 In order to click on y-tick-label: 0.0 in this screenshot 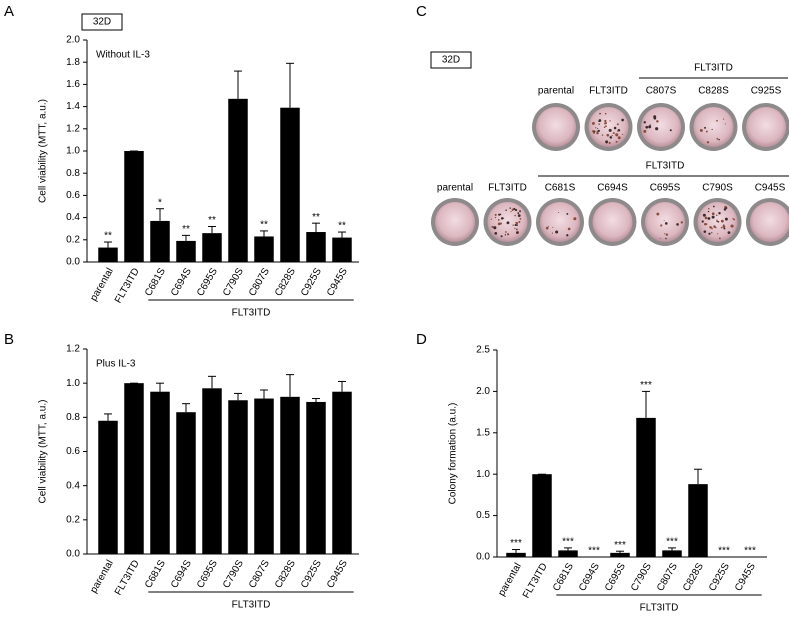, I will do `click(73, 554)`.